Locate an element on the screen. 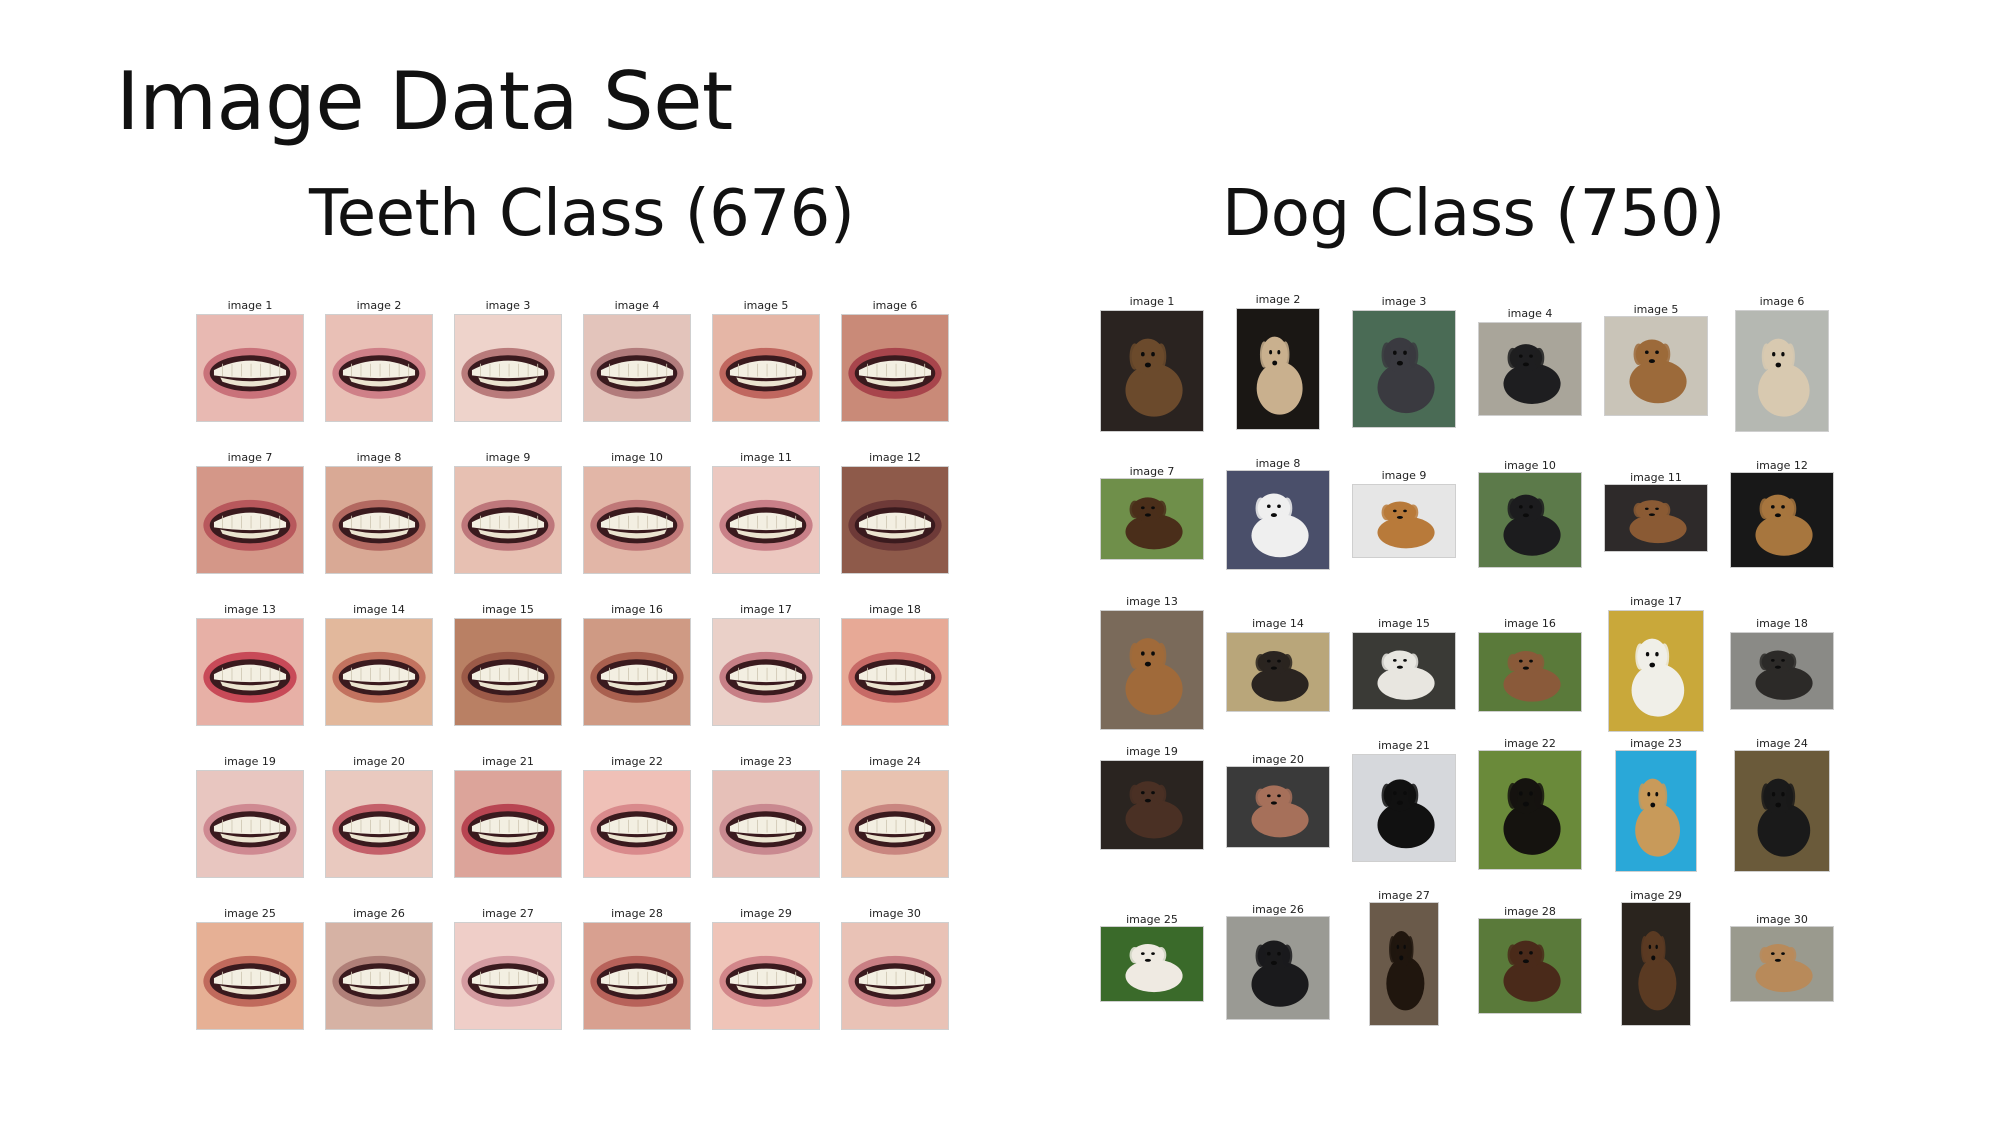 The image size is (2000, 1125). dog-image-label: image 28 is located at coordinates (1530, 911).